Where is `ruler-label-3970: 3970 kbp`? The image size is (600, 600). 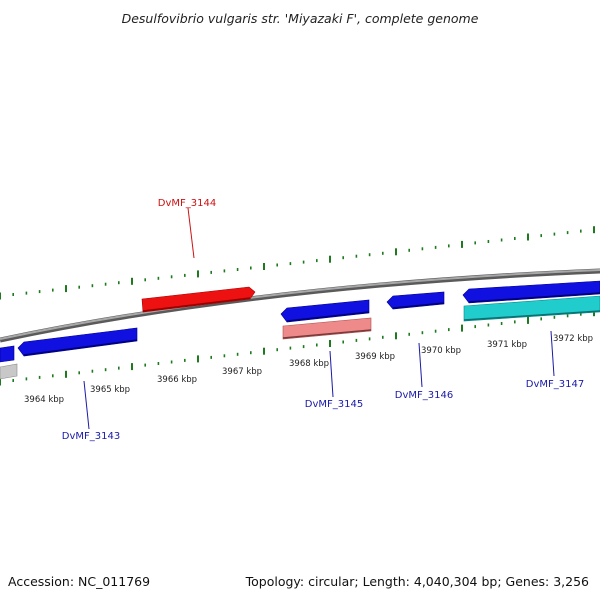
ruler-label-3970: 3970 kbp is located at coordinates (441, 351).